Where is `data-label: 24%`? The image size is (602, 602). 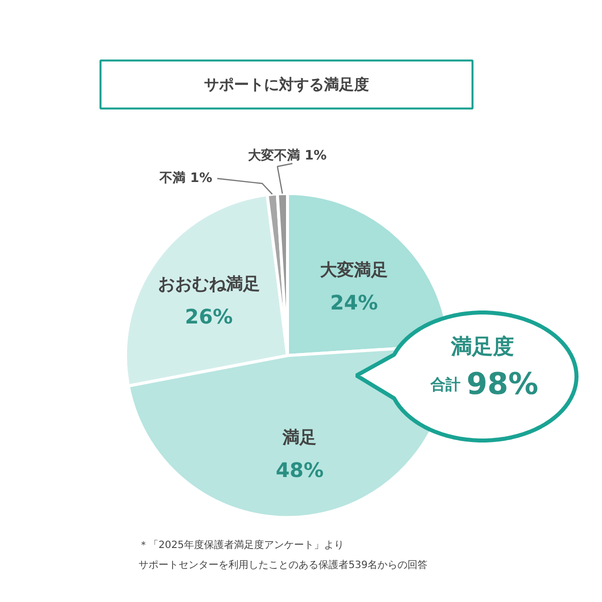 data-label: 24% is located at coordinates (354, 302).